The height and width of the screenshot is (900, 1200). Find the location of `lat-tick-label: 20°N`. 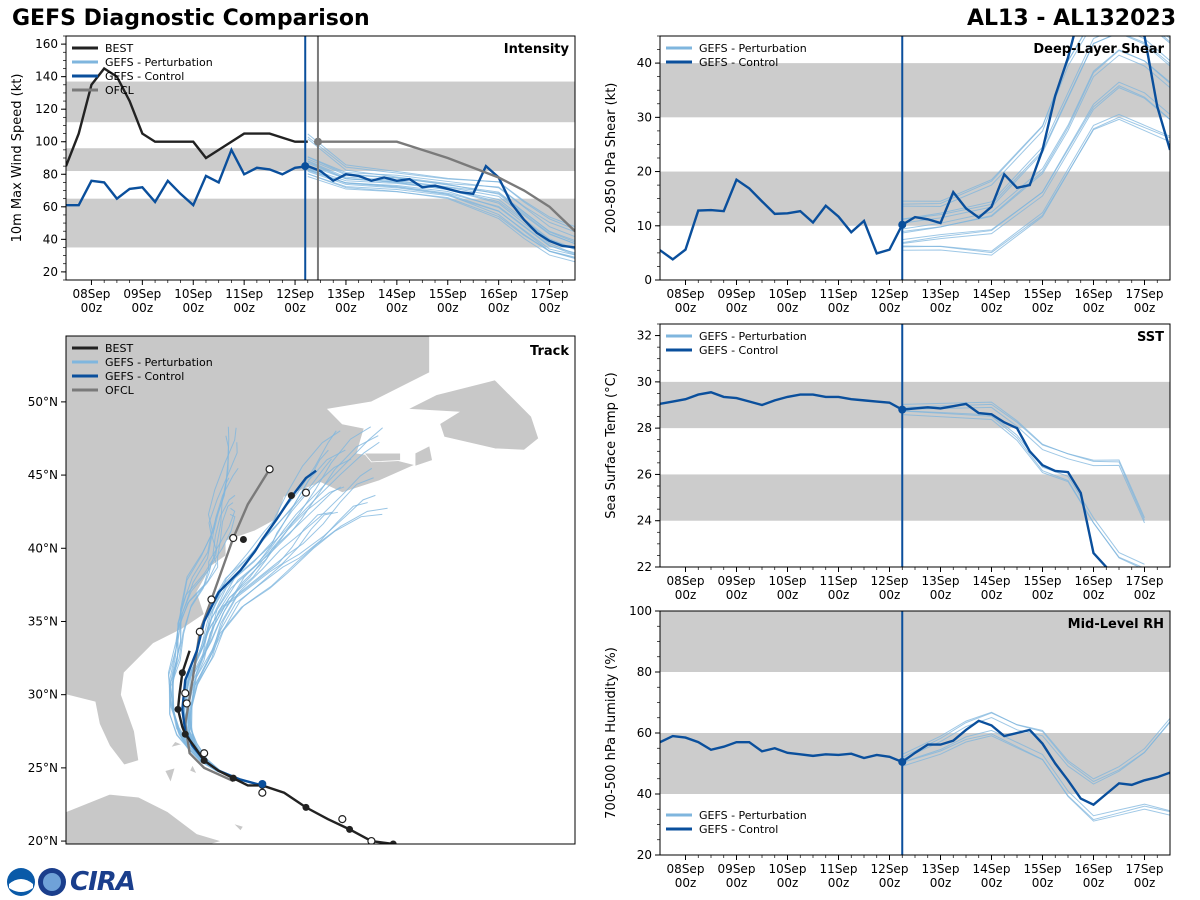

lat-tick-label: 20°N is located at coordinates (43, 841).